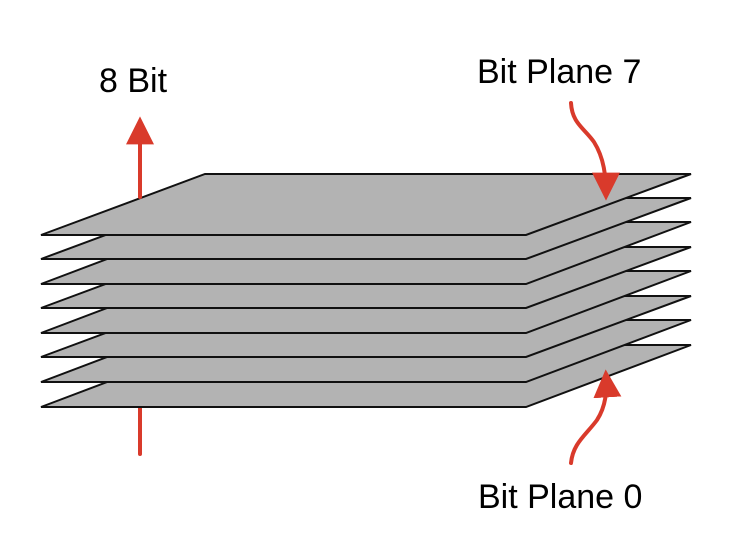 The height and width of the screenshot is (550, 748). What do you see at coordinates (133, 81) in the screenshot?
I see `bit-depth-label: 8 Bit` at bounding box center [133, 81].